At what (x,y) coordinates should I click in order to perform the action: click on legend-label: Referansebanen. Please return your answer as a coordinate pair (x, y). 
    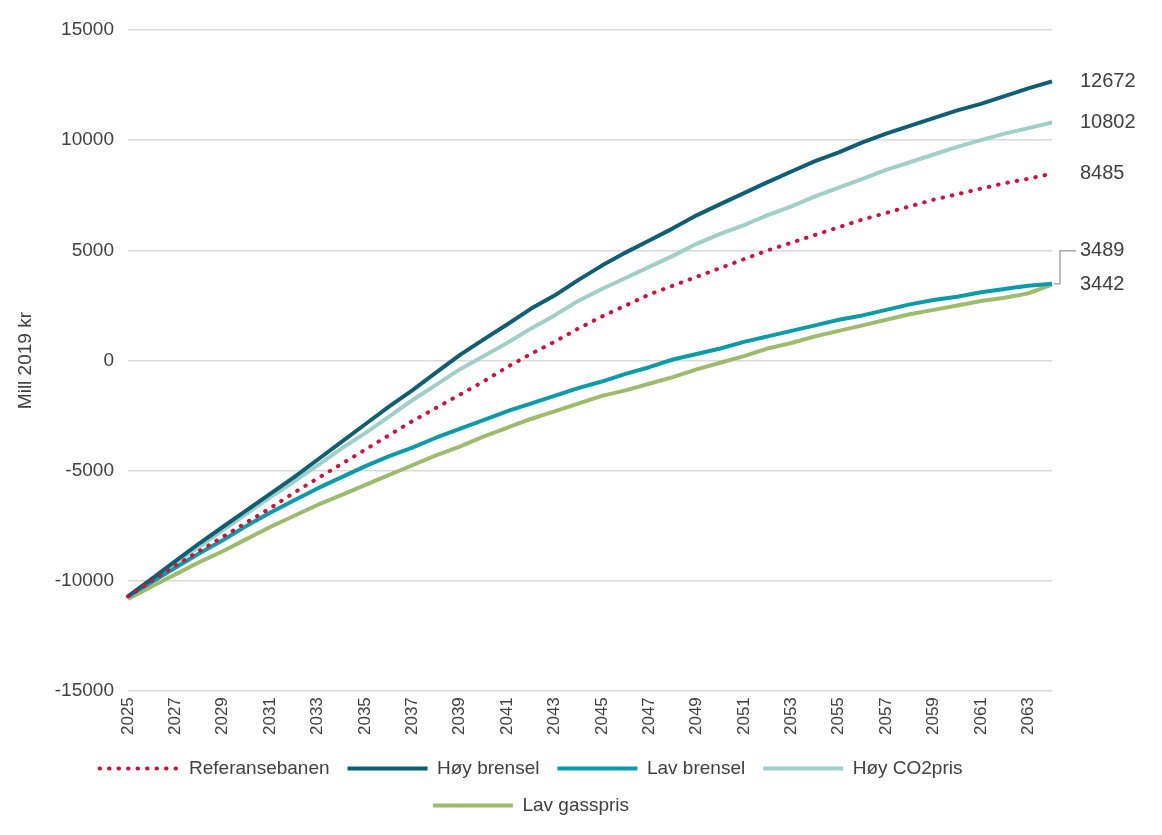
    Looking at the image, I should click on (259, 767).